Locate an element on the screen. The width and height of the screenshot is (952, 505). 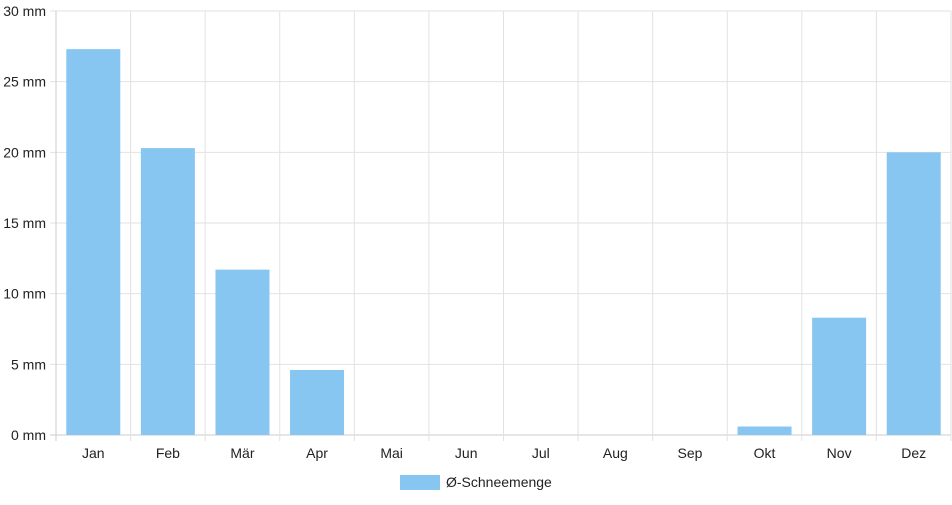
x-tick-label: Sep is located at coordinates (689, 453).